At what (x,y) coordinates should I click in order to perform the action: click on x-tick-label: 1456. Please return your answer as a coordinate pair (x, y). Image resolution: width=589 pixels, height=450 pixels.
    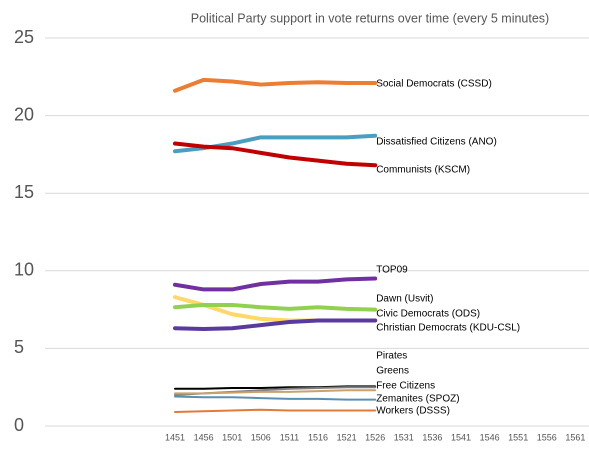
    Looking at the image, I should click on (204, 437).